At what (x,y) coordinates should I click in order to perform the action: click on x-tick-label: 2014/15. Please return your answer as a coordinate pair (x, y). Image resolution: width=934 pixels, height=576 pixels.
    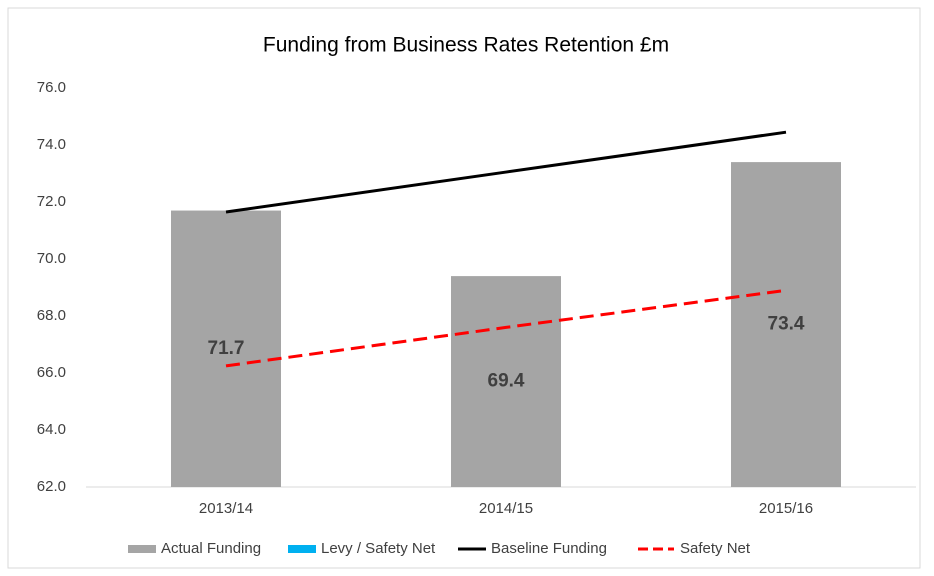
    Looking at the image, I should click on (506, 508).